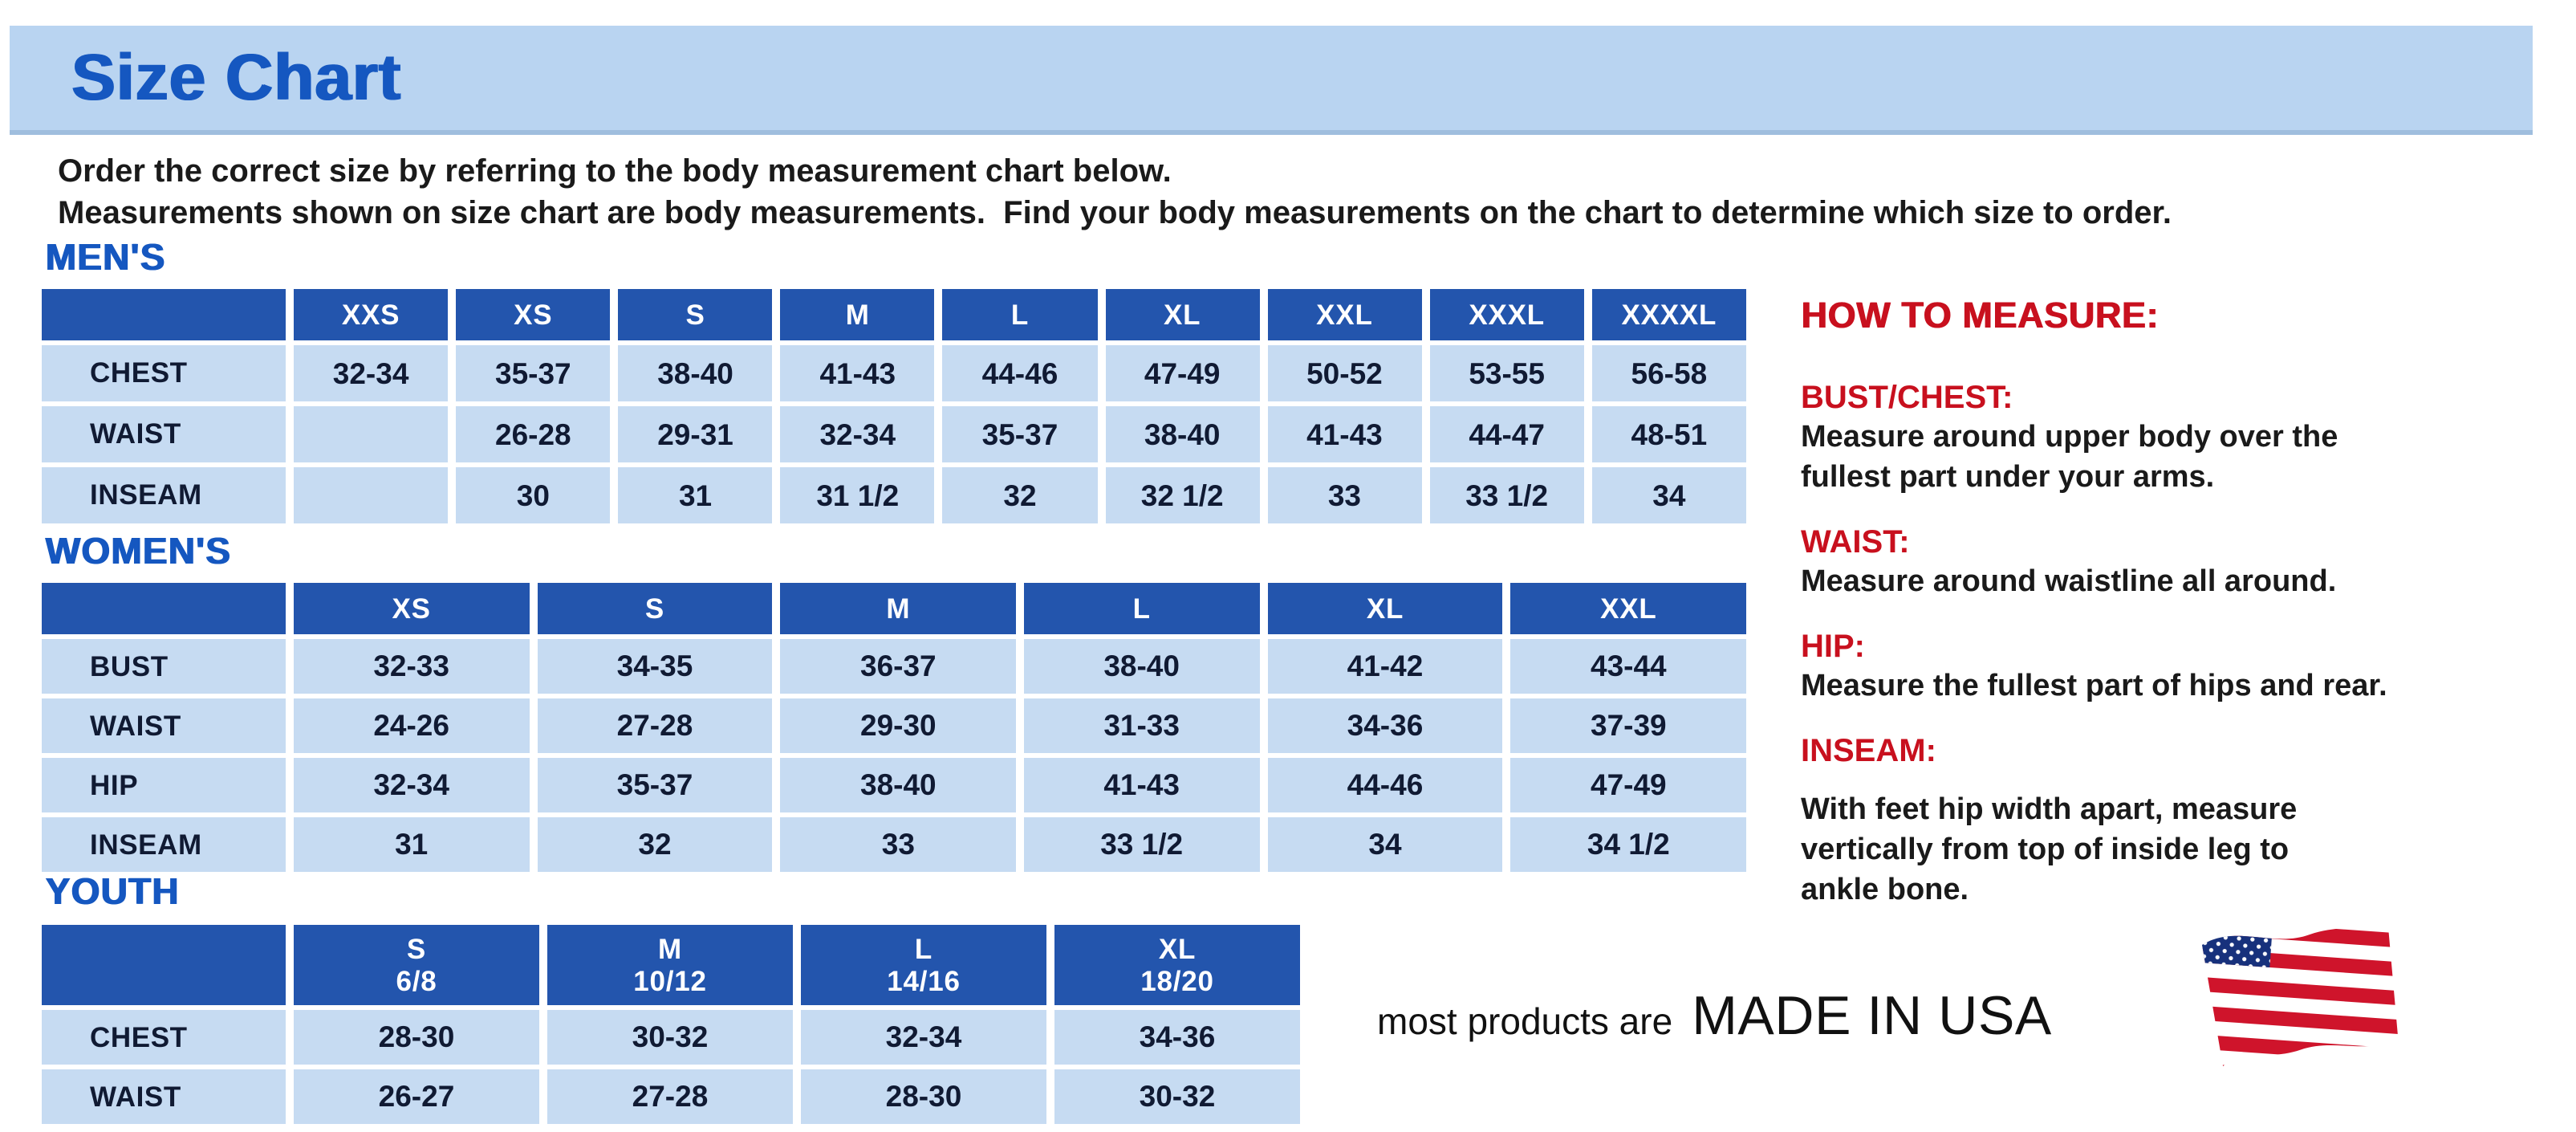 The width and height of the screenshot is (2576, 1132). Describe the element at coordinates (655, 785) in the screenshot. I see `size-value-cell: 35-37` at that location.